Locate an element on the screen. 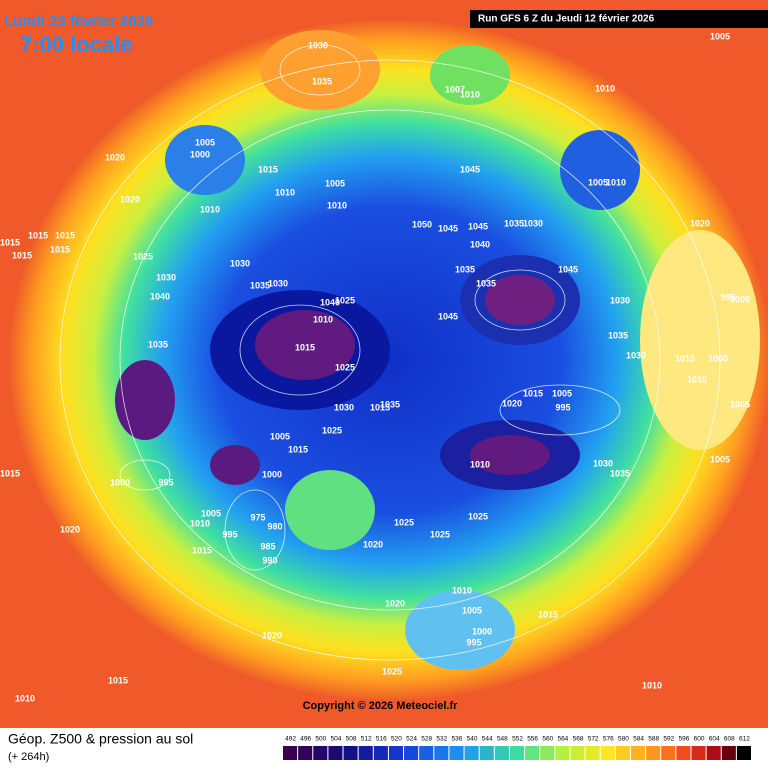  legend-label: 548 is located at coordinates (502, 739).